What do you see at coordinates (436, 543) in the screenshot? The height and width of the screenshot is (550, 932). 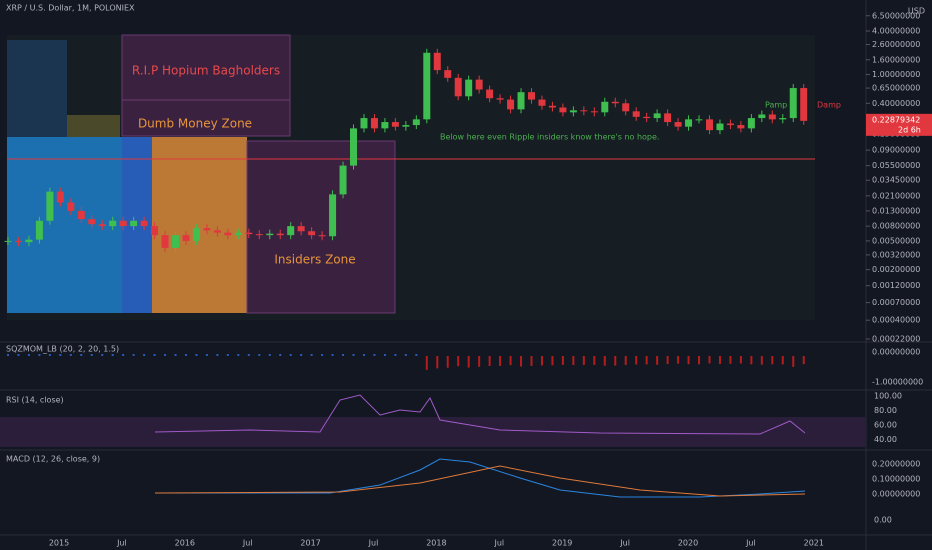 I see `x-tick-label: 2018` at bounding box center [436, 543].